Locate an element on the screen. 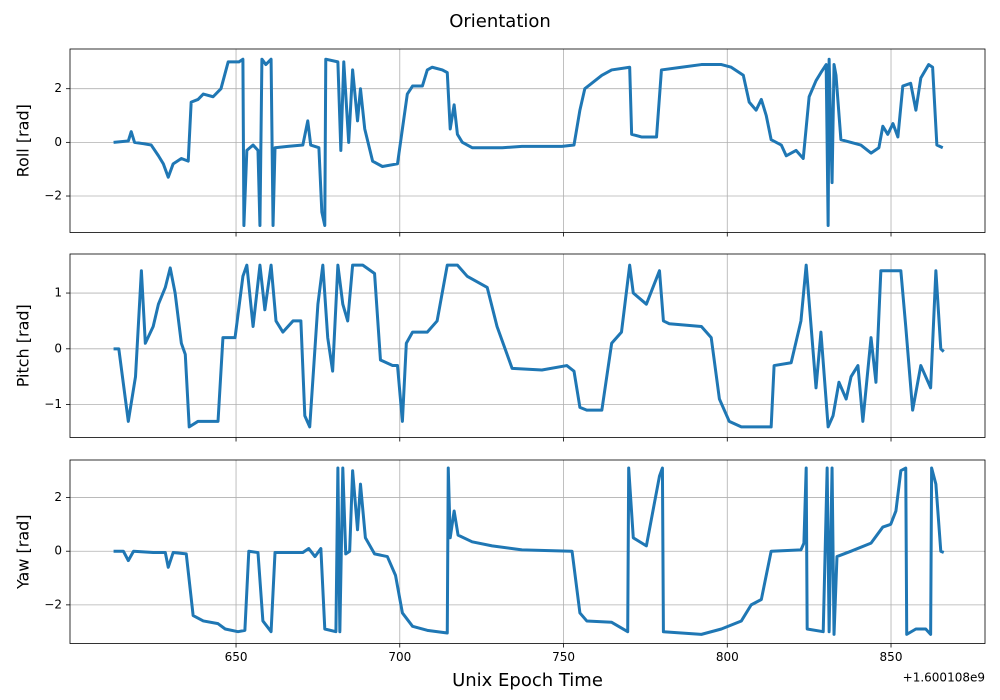 This screenshot has width=1000, height=700. y-tick-label: 1 is located at coordinates (58, 293).